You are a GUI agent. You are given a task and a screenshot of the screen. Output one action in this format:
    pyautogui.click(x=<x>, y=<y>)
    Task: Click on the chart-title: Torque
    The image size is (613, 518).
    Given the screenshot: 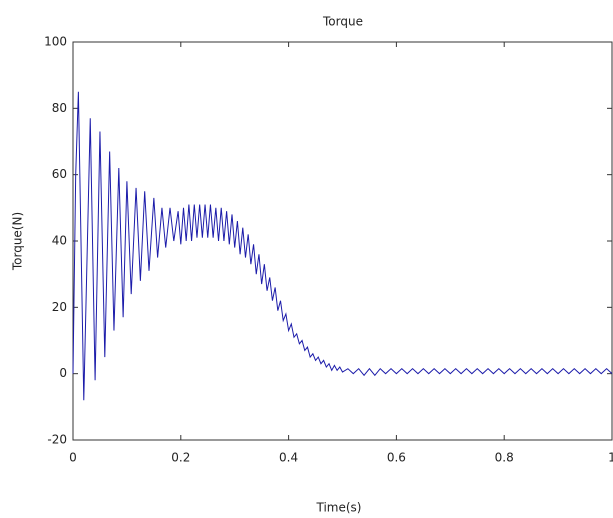 What is the action you would take?
    pyautogui.click(x=342, y=22)
    